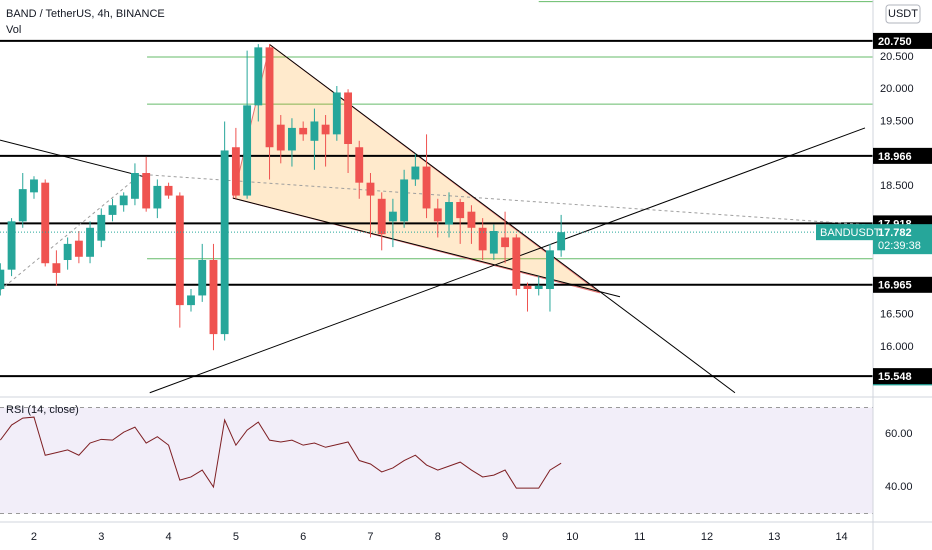 The width and height of the screenshot is (932, 550). I want to click on rsi-title: RSI (14, close), so click(42, 410).